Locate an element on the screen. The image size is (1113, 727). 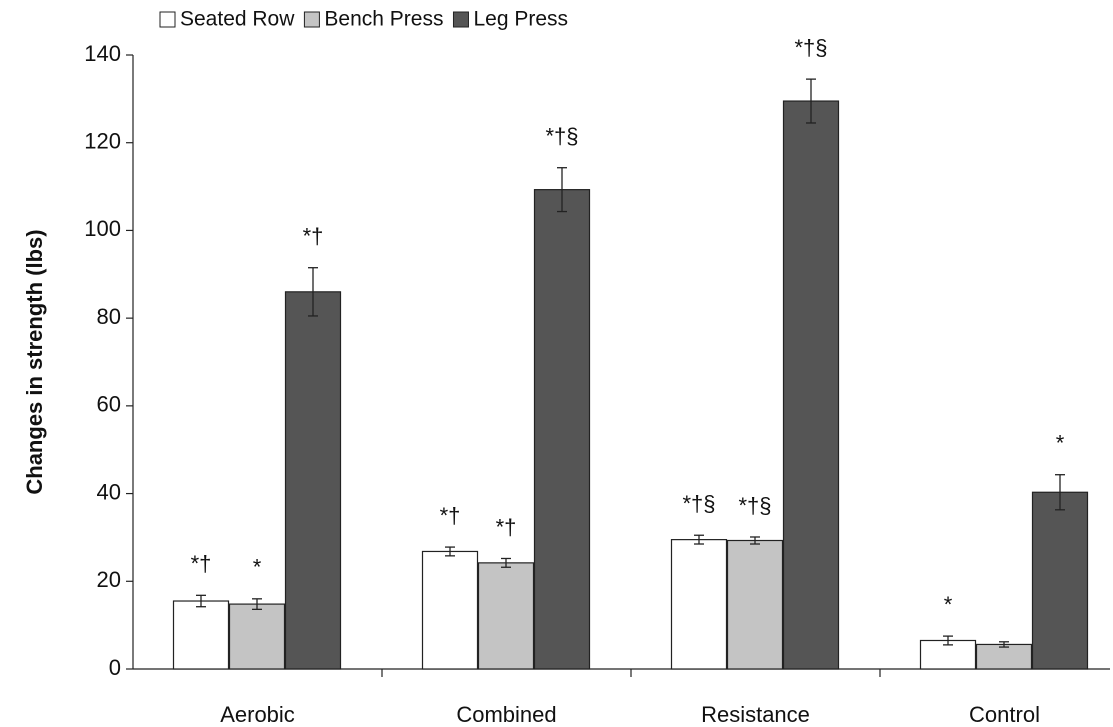
x-tick-label: Combined is located at coordinates (506, 714).